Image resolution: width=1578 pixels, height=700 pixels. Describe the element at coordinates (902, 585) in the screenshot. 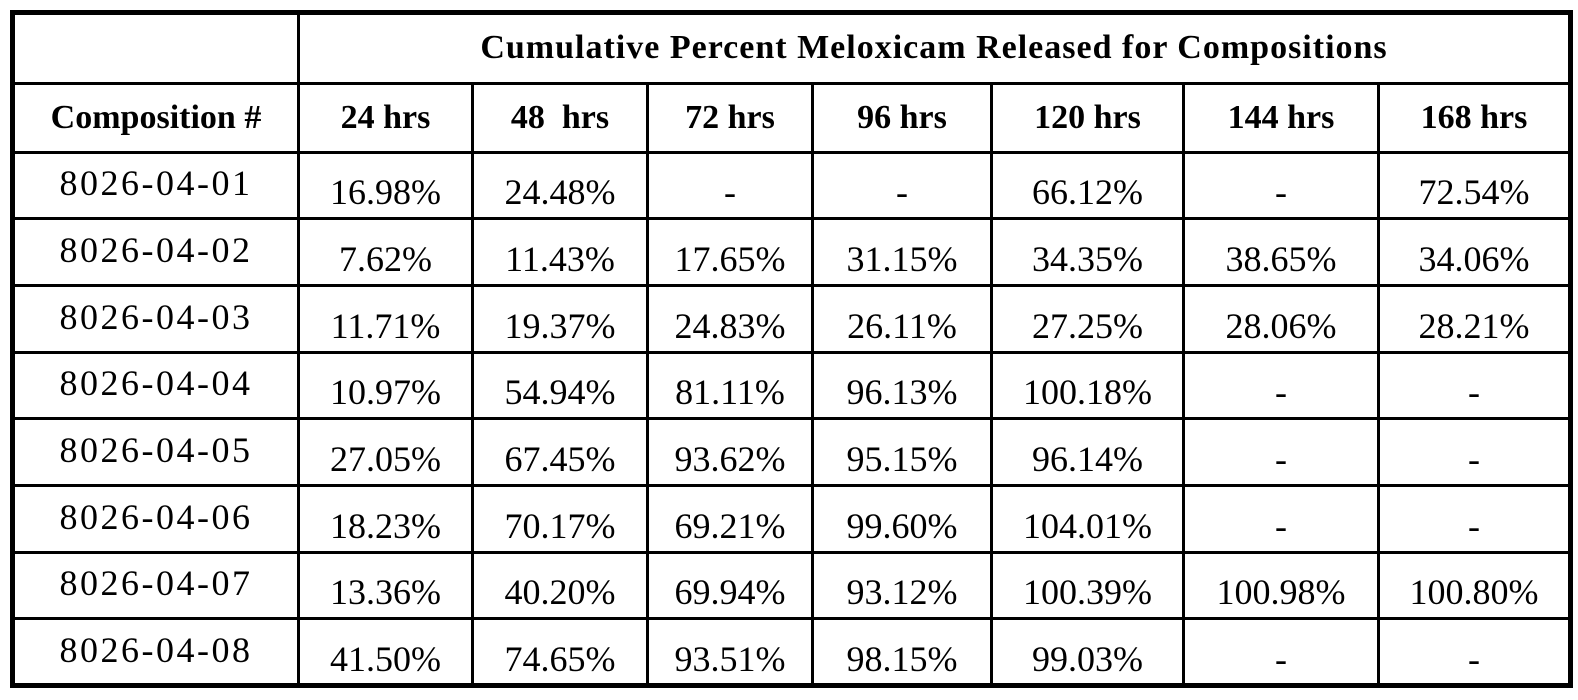

I see `value-cell: 93.12%` at that location.